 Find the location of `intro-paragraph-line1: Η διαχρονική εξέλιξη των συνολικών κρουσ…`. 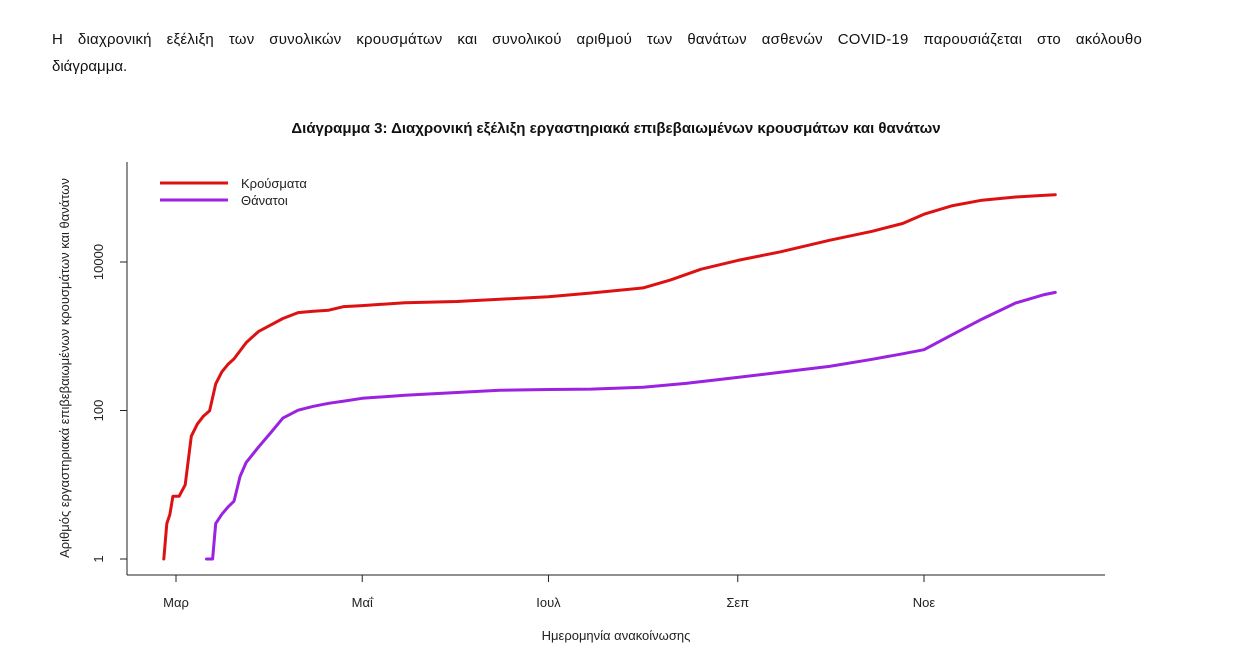

intro-paragraph-line1: Η διαχρονική εξέλιξη των συνολικών κρουσ… is located at coordinates (597, 39).